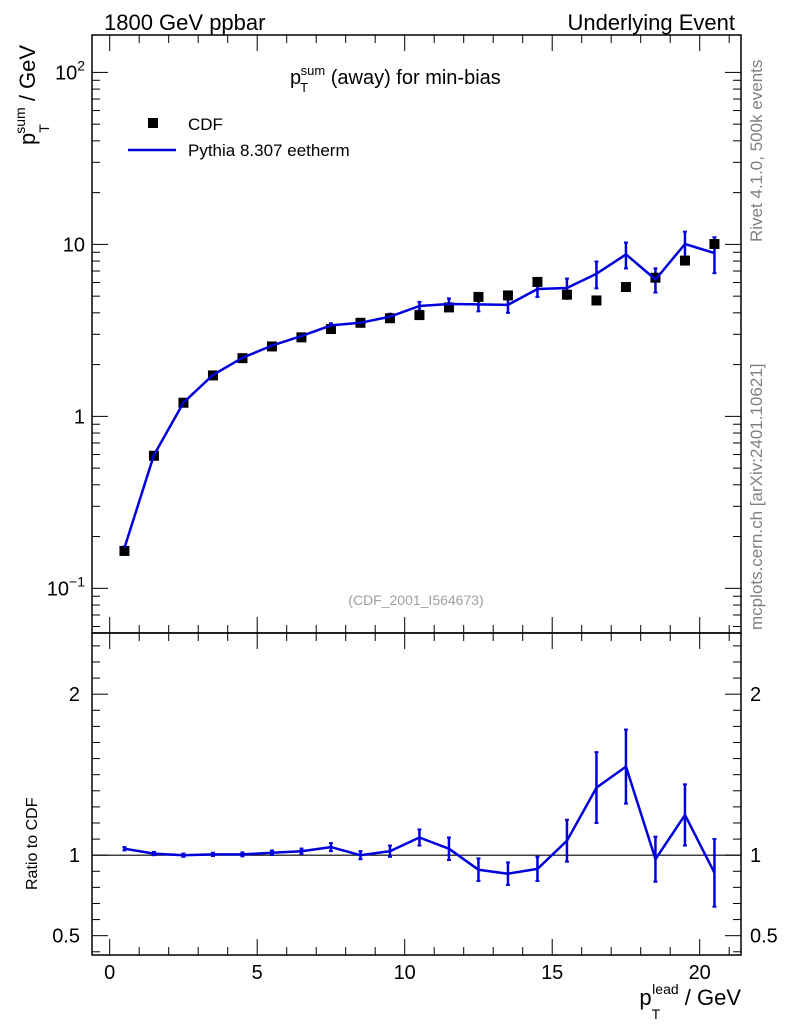 The image size is (786, 1024). What do you see at coordinates (269, 150) in the screenshot?
I see `legend-pythia-label: Pythia 8.307 eetherm` at bounding box center [269, 150].